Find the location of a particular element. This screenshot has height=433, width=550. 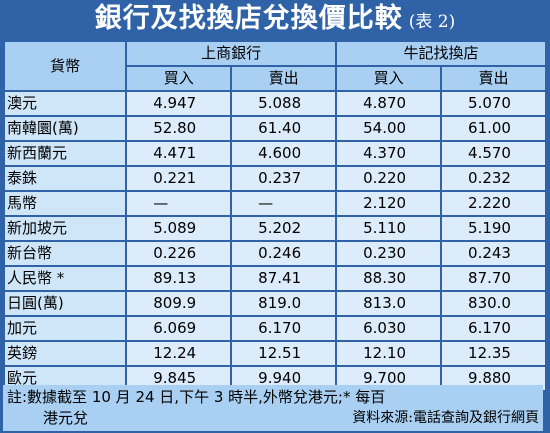

table-row: 新西蘭元 4.471 4.600 4.370 4.570 is located at coordinates (275, 153).